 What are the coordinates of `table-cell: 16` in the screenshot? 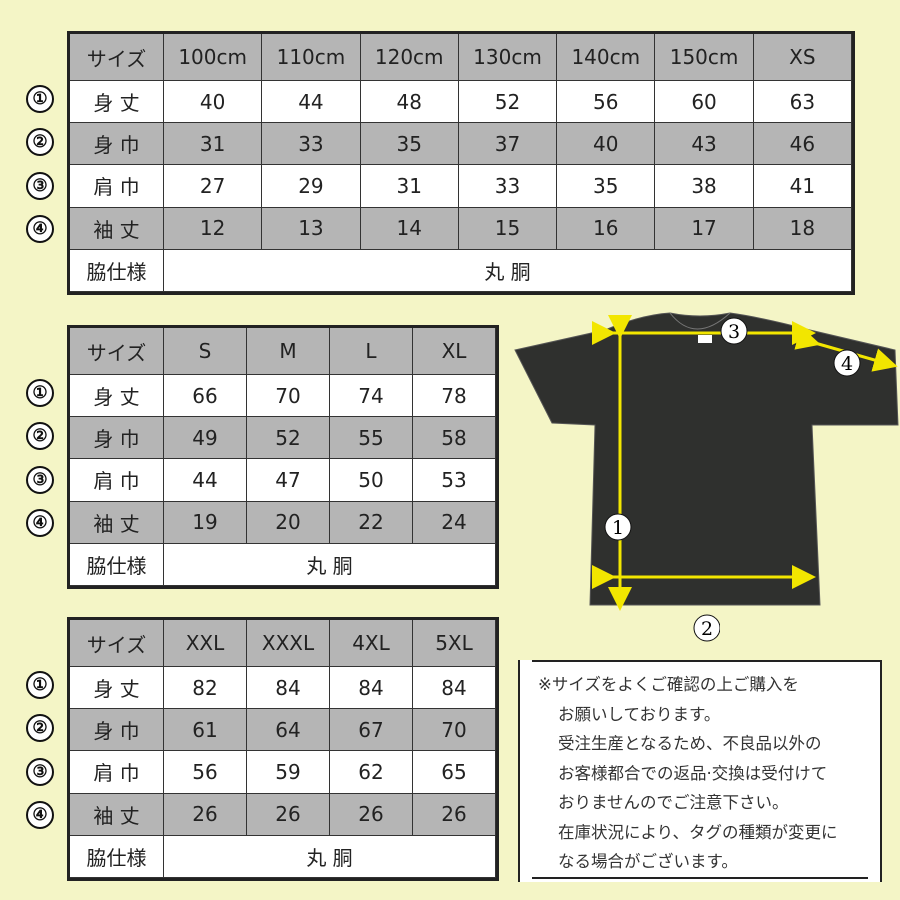 It's located at (606, 228).